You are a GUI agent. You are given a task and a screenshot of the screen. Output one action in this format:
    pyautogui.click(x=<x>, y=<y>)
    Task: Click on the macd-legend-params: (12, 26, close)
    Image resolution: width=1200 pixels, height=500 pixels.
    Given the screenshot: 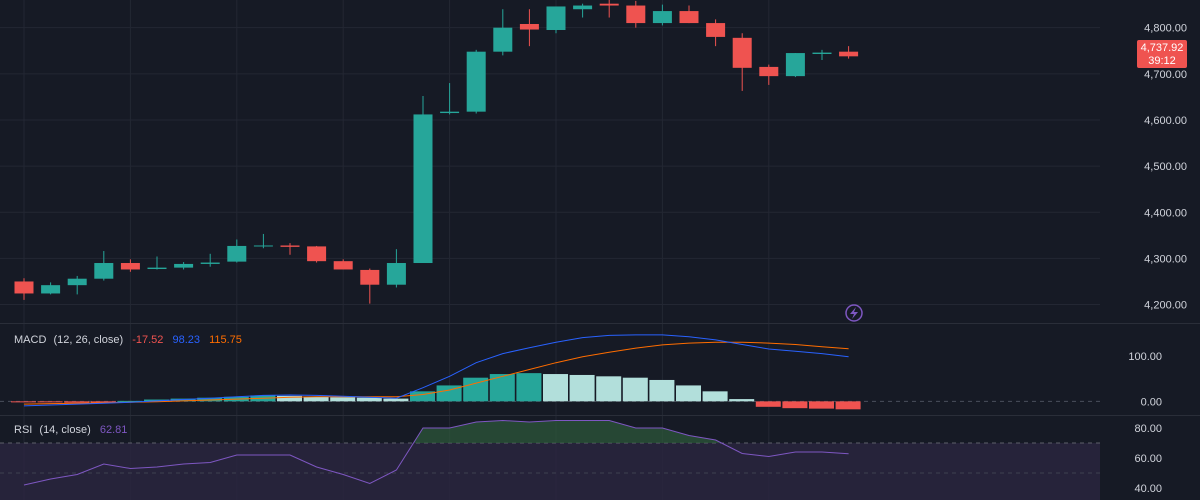 What is the action you would take?
    pyautogui.click(x=88, y=340)
    